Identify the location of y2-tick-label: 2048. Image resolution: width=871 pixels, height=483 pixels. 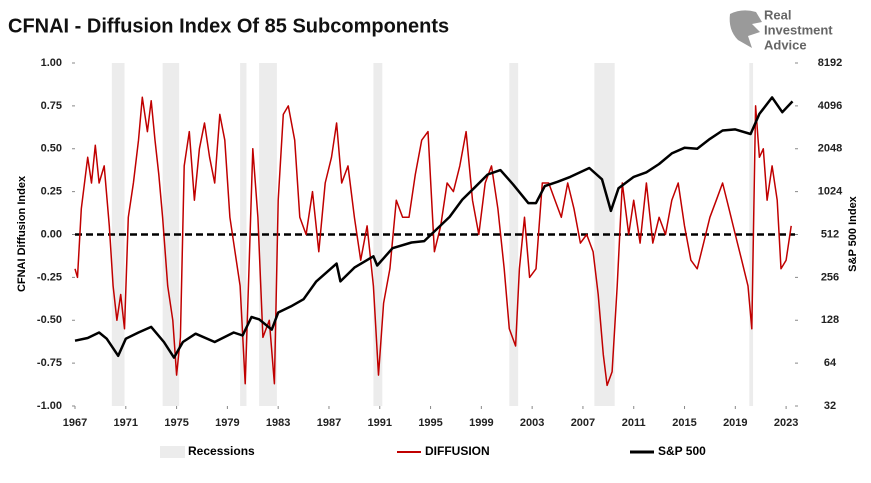
(830, 149).